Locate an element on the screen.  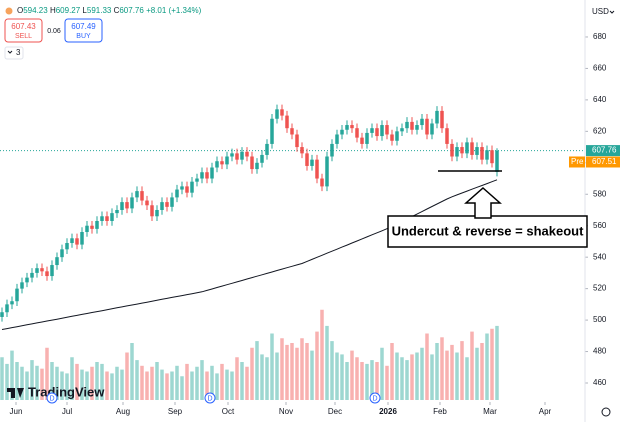
buy-box is located at coordinates (83, 30).